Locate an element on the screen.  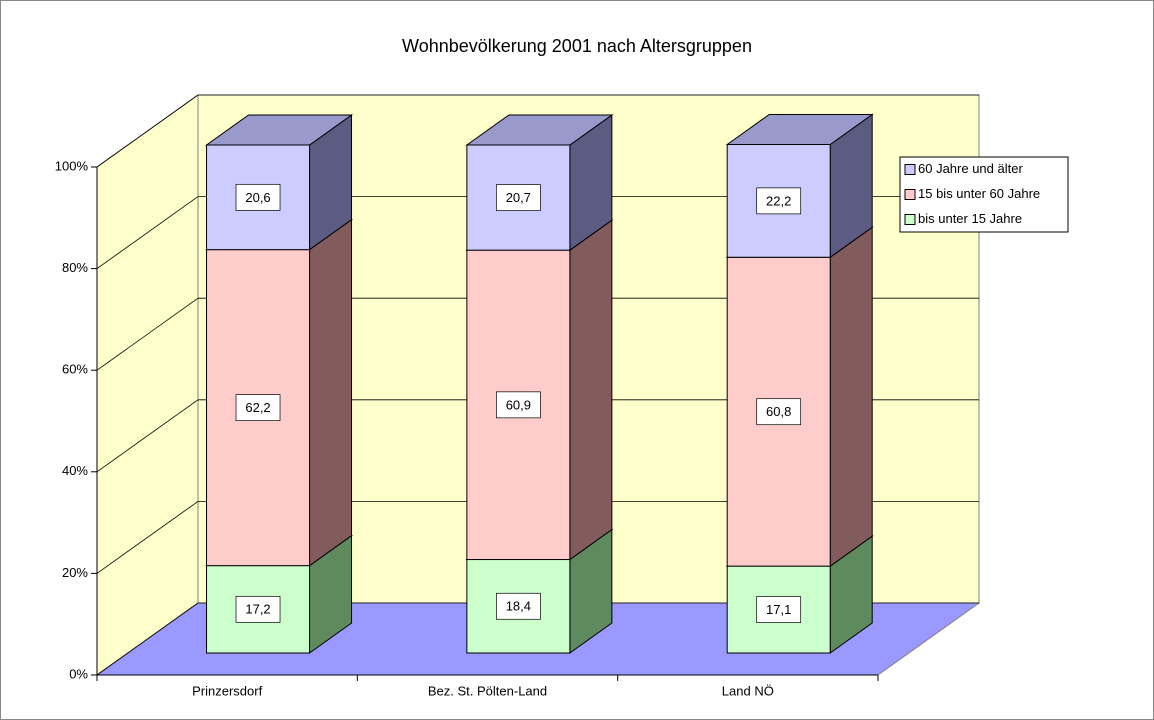
legend-label: bis unter 15 Jahre is located at coordinates (970, 218).